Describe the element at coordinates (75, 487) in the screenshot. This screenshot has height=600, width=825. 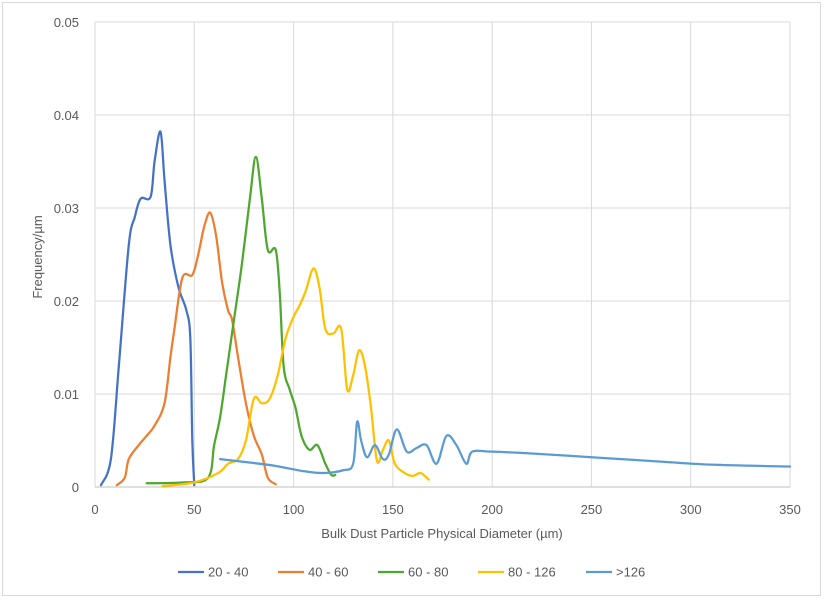
I see `y-tick-label: 0` at that location.